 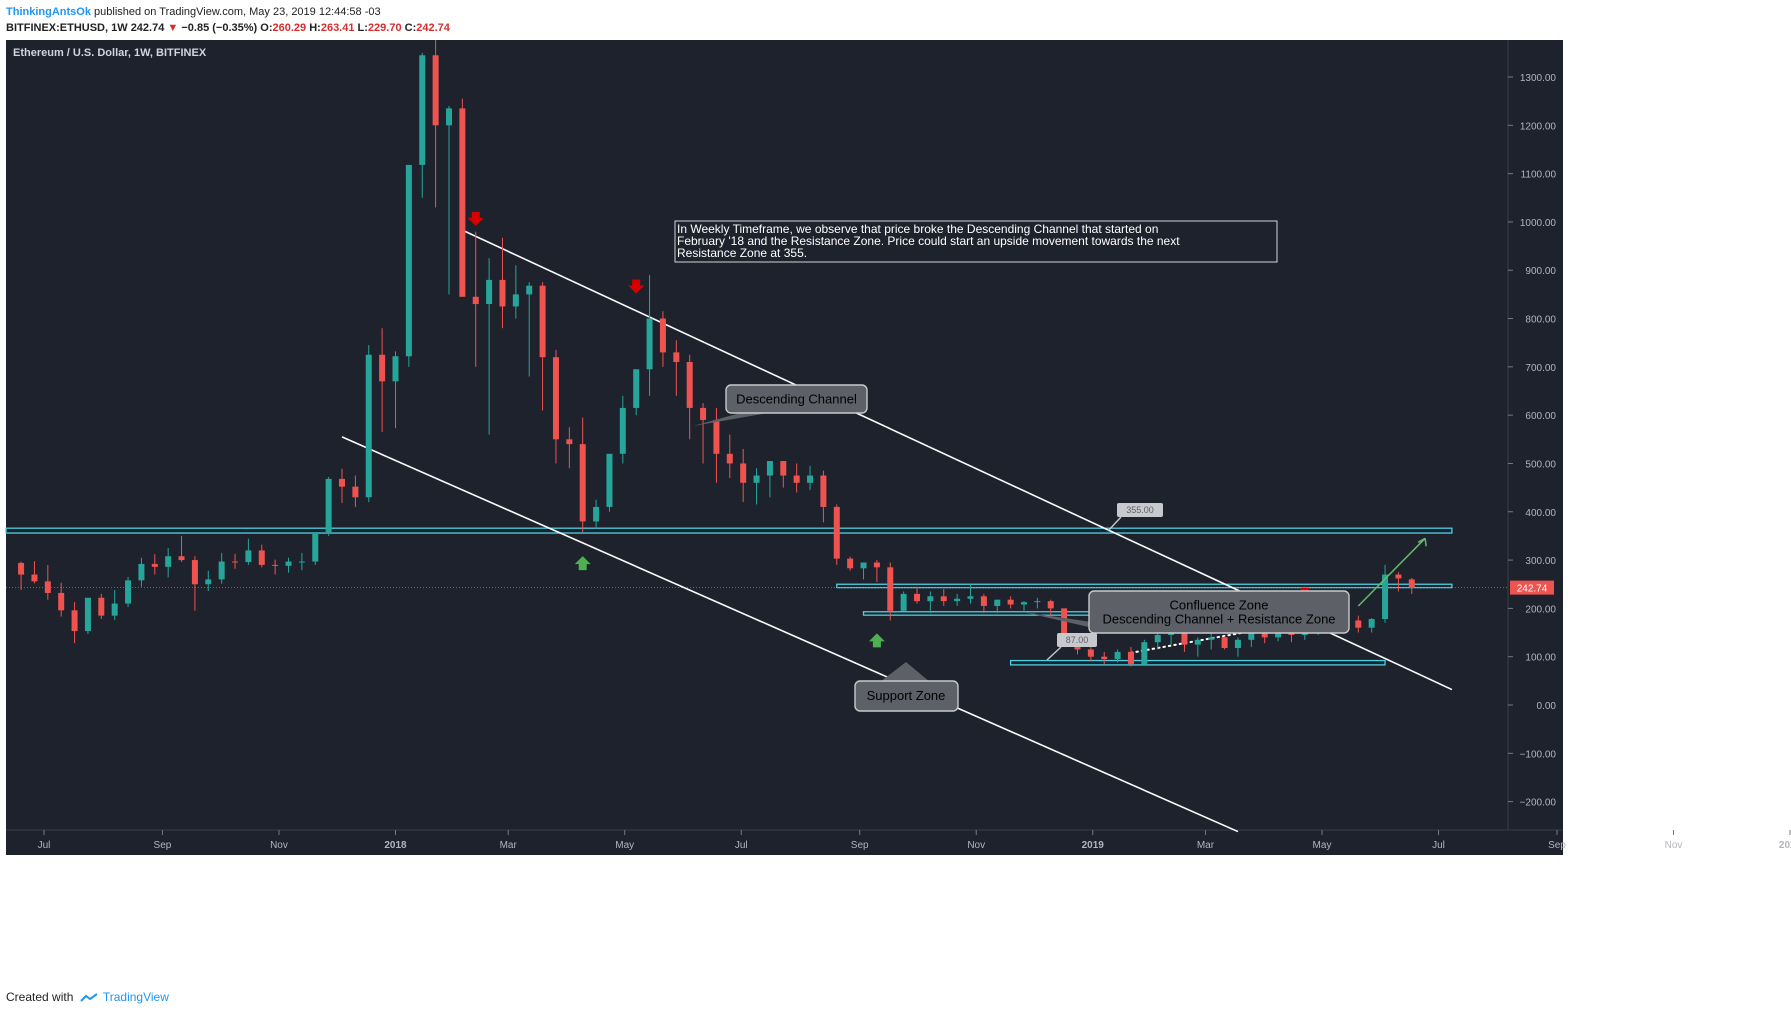 What do you see at coordinates (1538, 803) in the screenshot?
I see `y-tick-label: −200.00` at bounding box center [1538, 803].